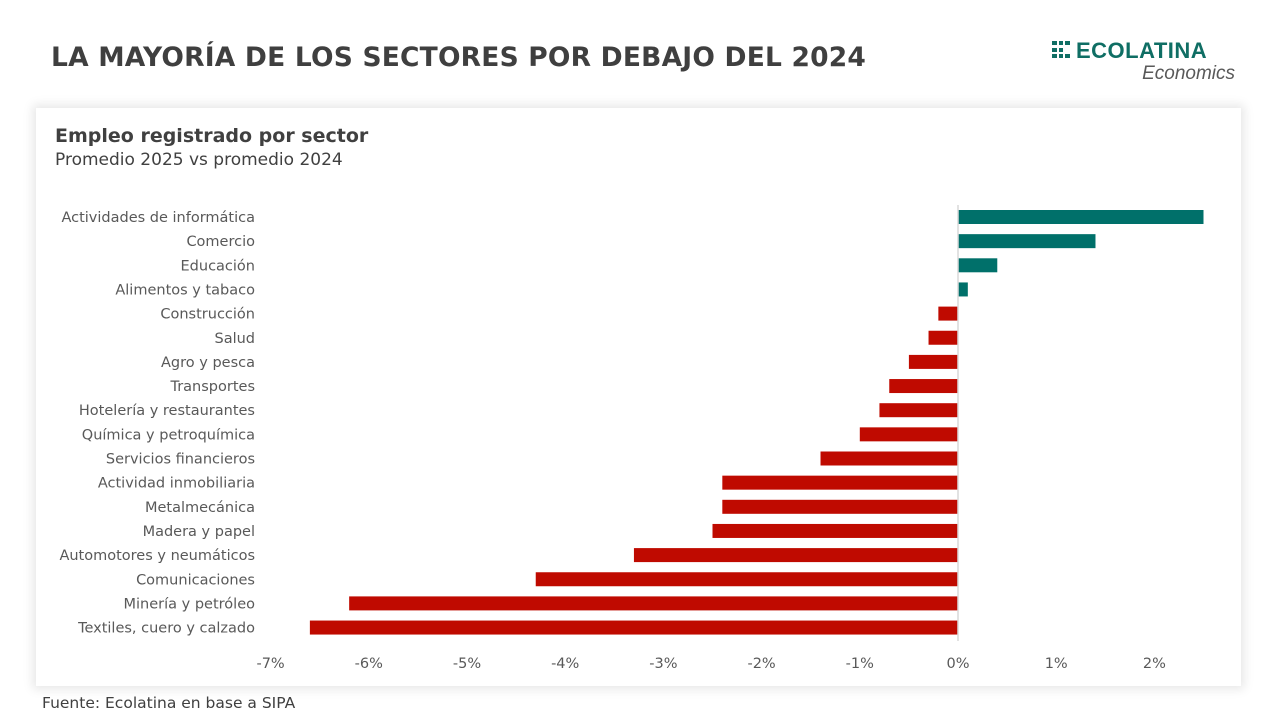  I want to click on category-label: Madera y papel, so click(199, 532).